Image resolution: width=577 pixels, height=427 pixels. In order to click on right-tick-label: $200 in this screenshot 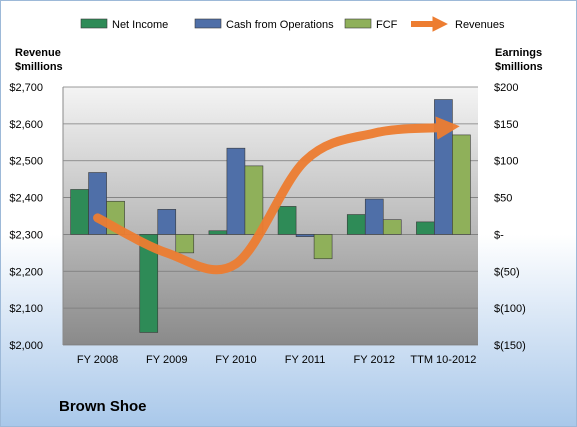, I will do `click(506, 88)`.